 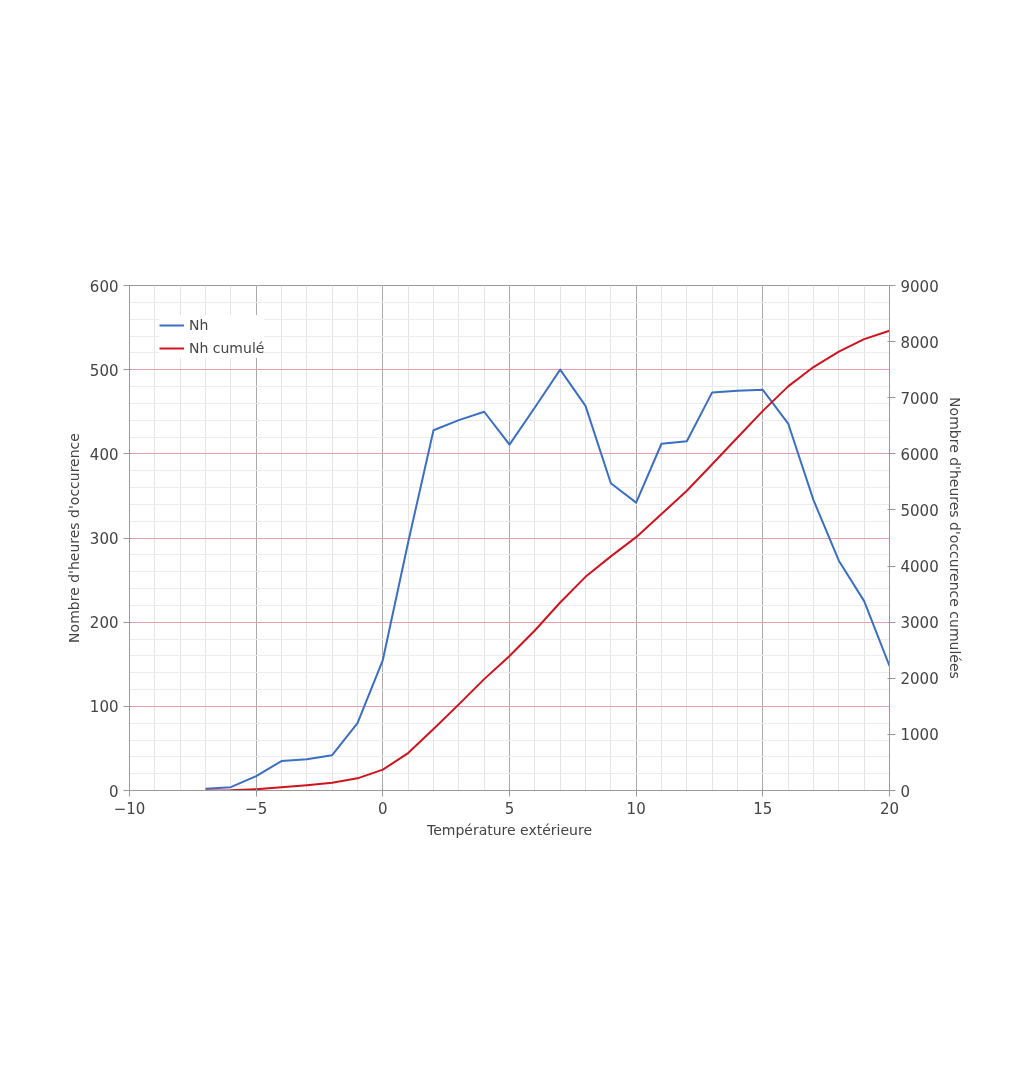 I want to click on y2-tick-label: 8000, so click(x=919, y=342).